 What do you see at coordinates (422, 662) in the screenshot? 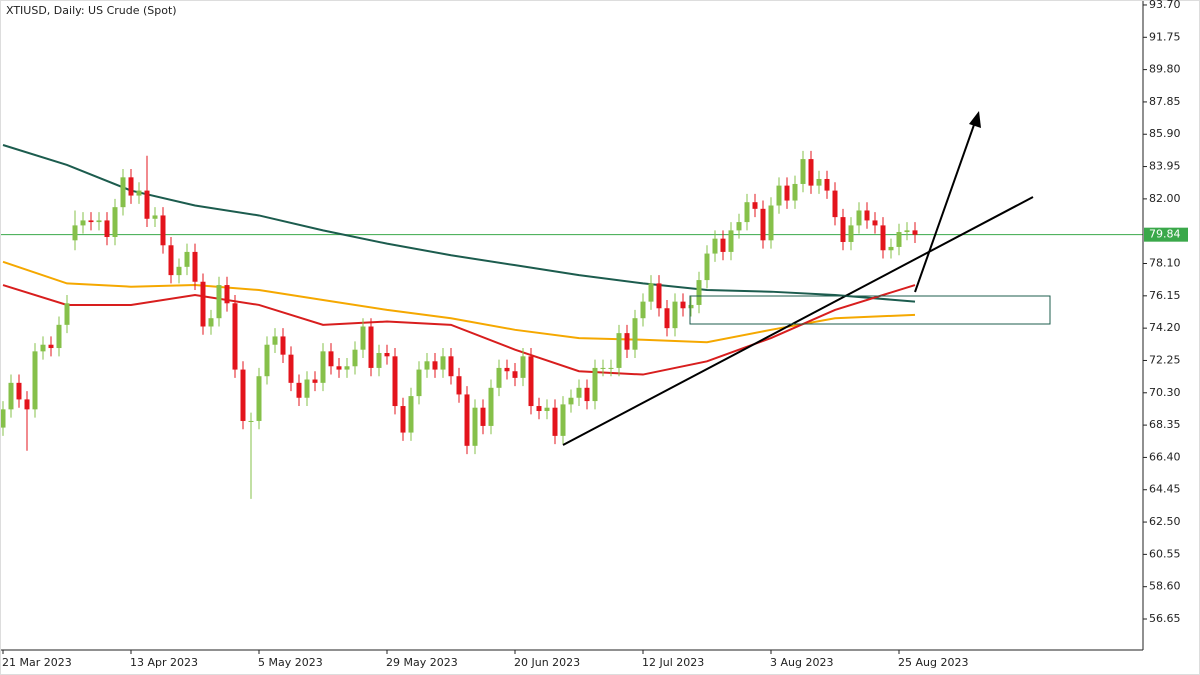
I see `x-tick-label: 29 May 2023` at bounding box center [422, 662].